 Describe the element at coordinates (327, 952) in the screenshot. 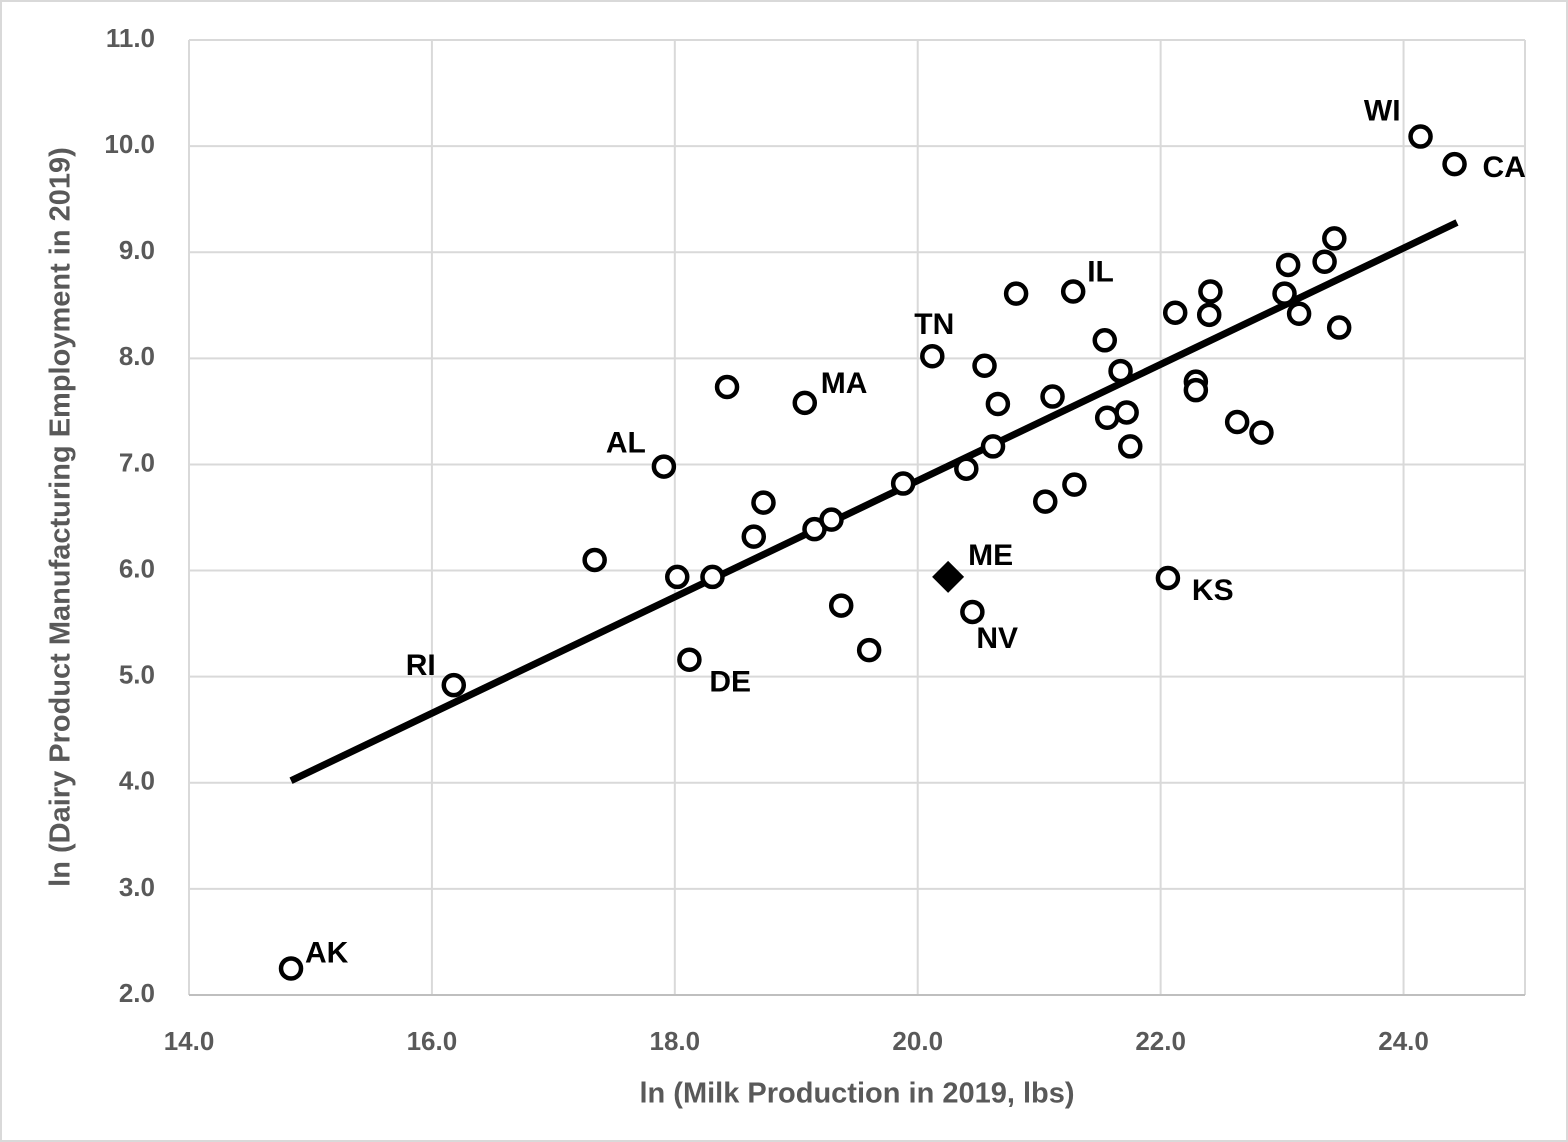

I see `point-label: AK` at that location.